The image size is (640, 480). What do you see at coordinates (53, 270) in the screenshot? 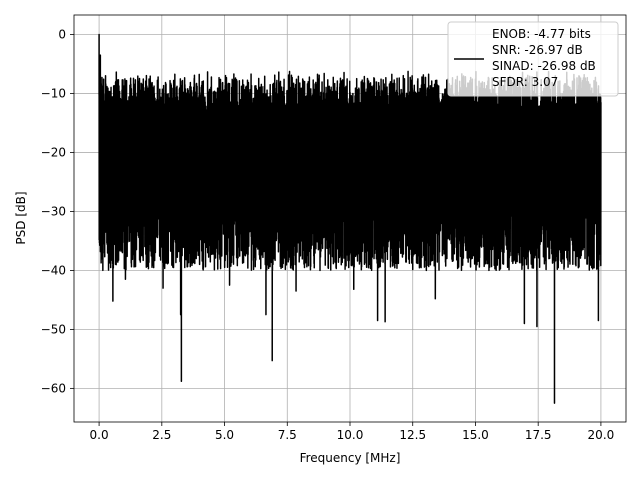
I see `y-tick-label: −40` at bounding box center [53, 270].